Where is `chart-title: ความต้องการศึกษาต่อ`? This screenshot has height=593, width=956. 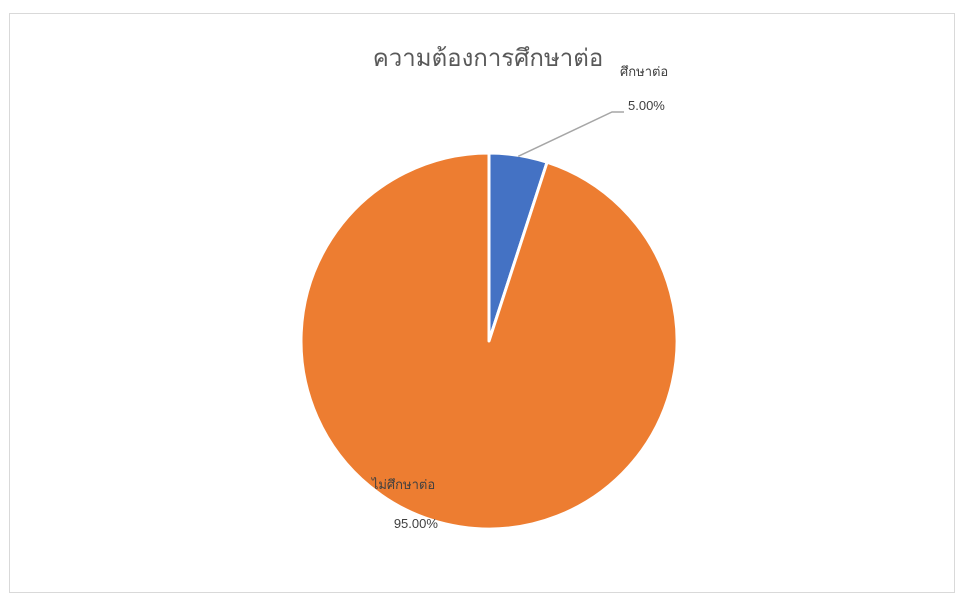
chart-title: ความต้องการศึกษาต่อ is located at coordinates (488, 58).